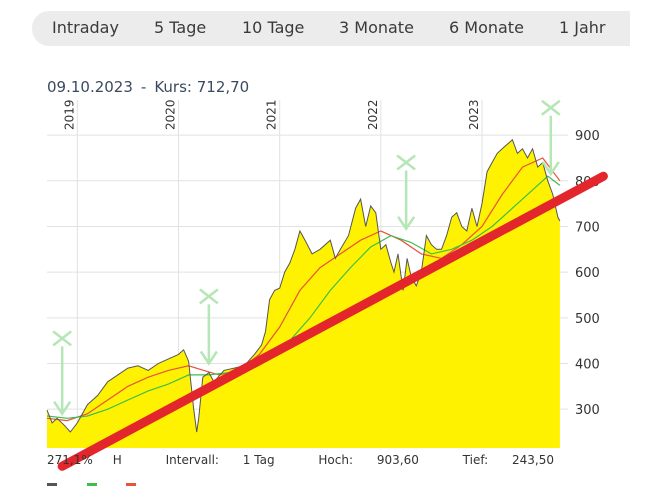 This screenshot has width=670, height=494. What do you see at coordinates (587, 410) in the screenshot?
I see `y-tick-label: 300` at bounding box center [587, 410].